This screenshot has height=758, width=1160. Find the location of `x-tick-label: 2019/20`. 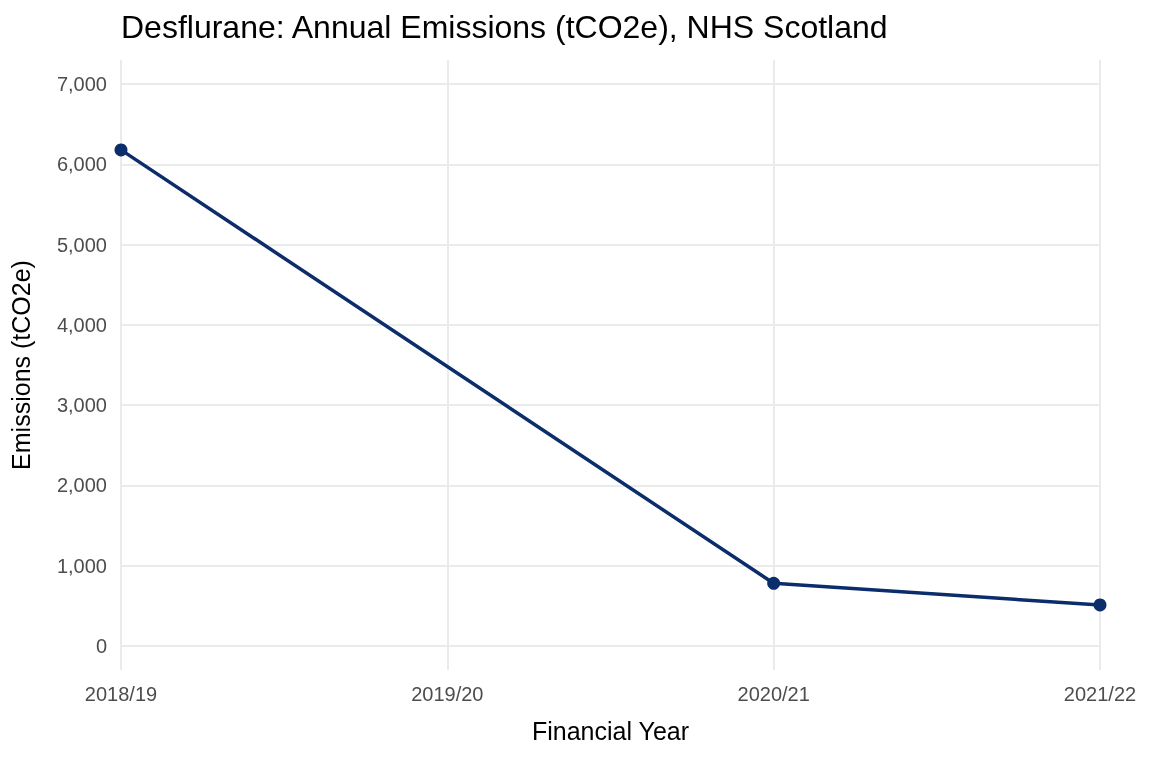

x-tick-label: 2019/20 is located at coordinates (447, 694).